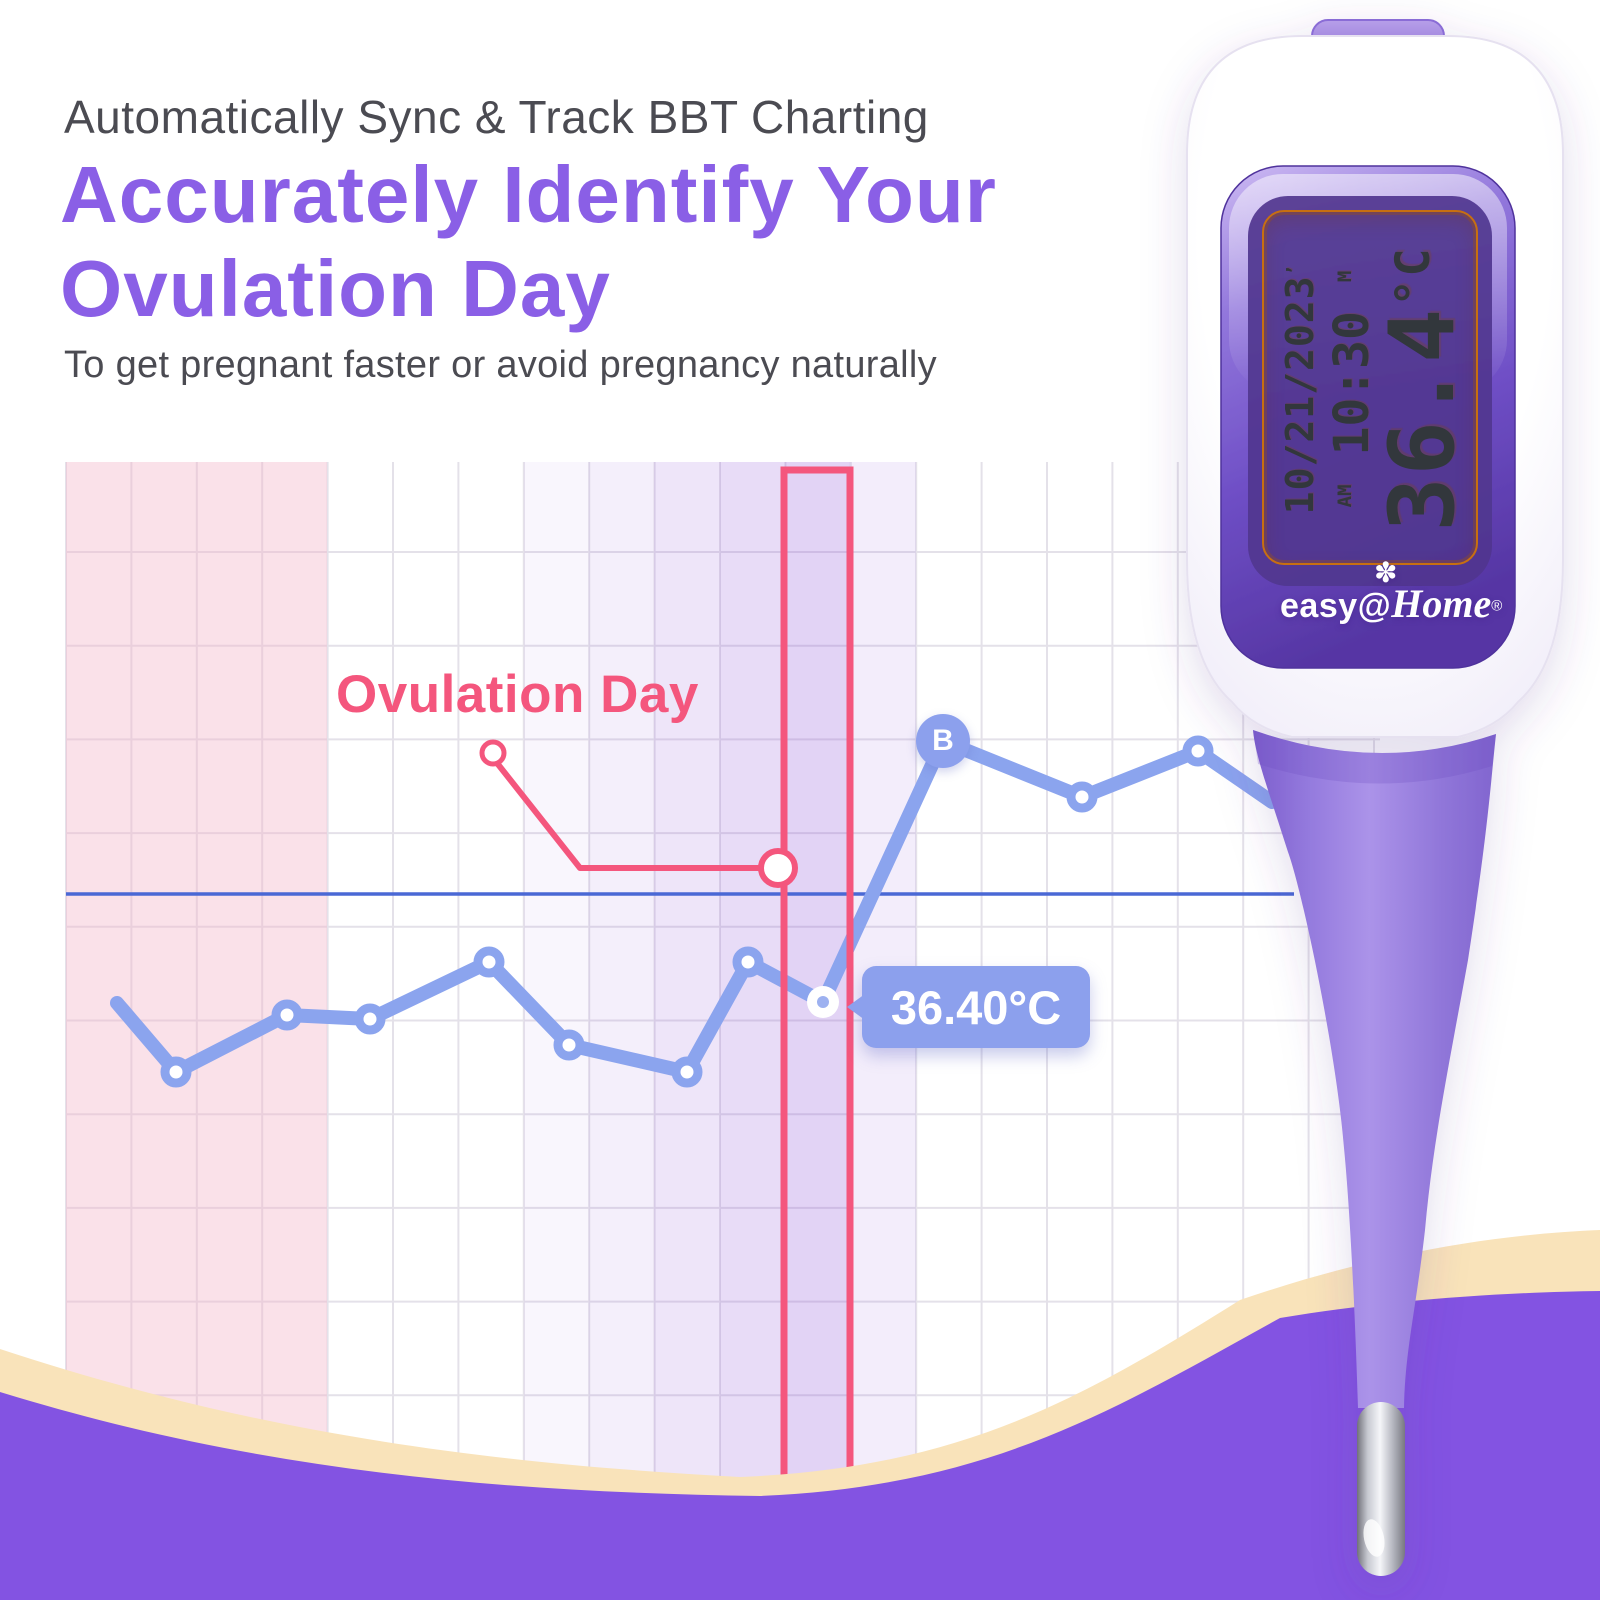 Image resolution: width=1600 pixels, height=1600 pixels. What do you see at coordinates (517, 694) in the screenshot?
I see `ovulation-day-label: Ovulation Day` at bounding box center [517, 694].